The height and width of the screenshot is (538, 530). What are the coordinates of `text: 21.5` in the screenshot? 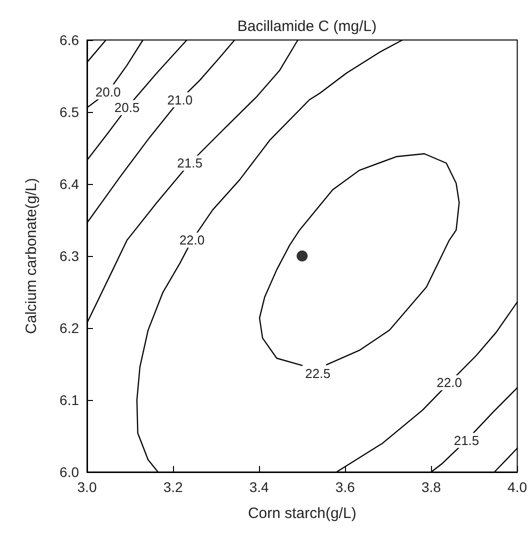 It's located at (467, 440).